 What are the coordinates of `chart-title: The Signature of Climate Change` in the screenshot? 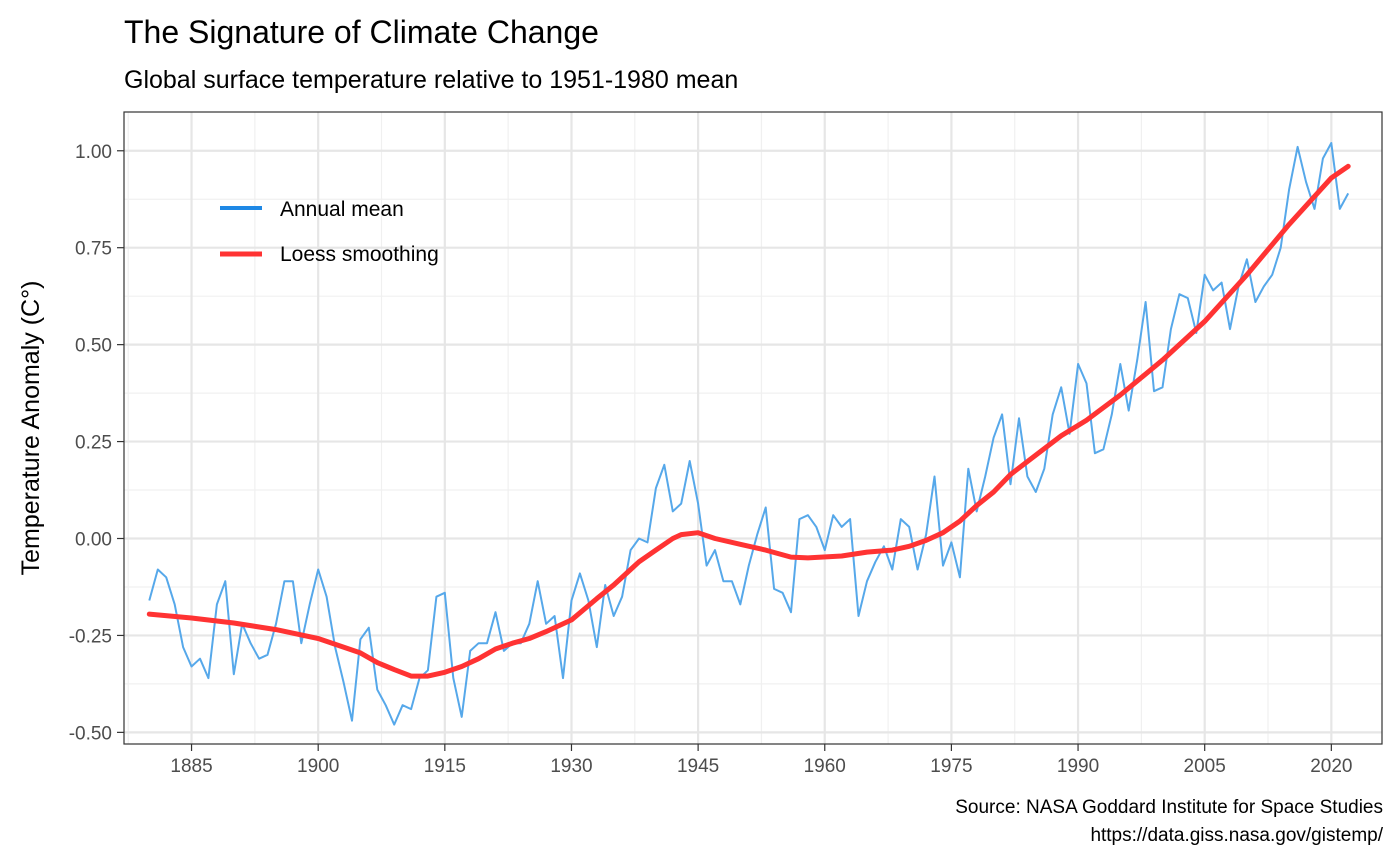 It's located at (361, 32).